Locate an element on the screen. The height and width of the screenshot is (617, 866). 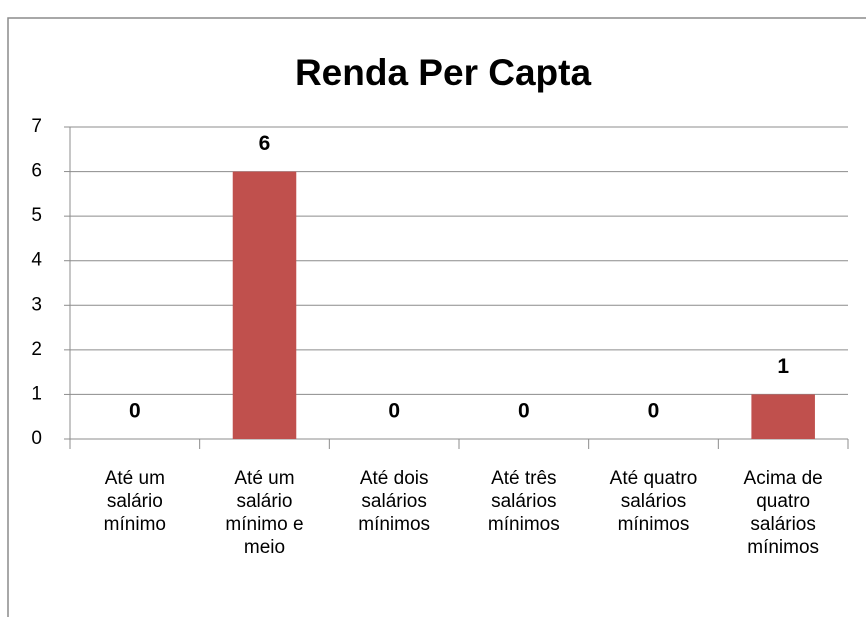
y-tick-label: 1 is located at coordinates (36, 393).